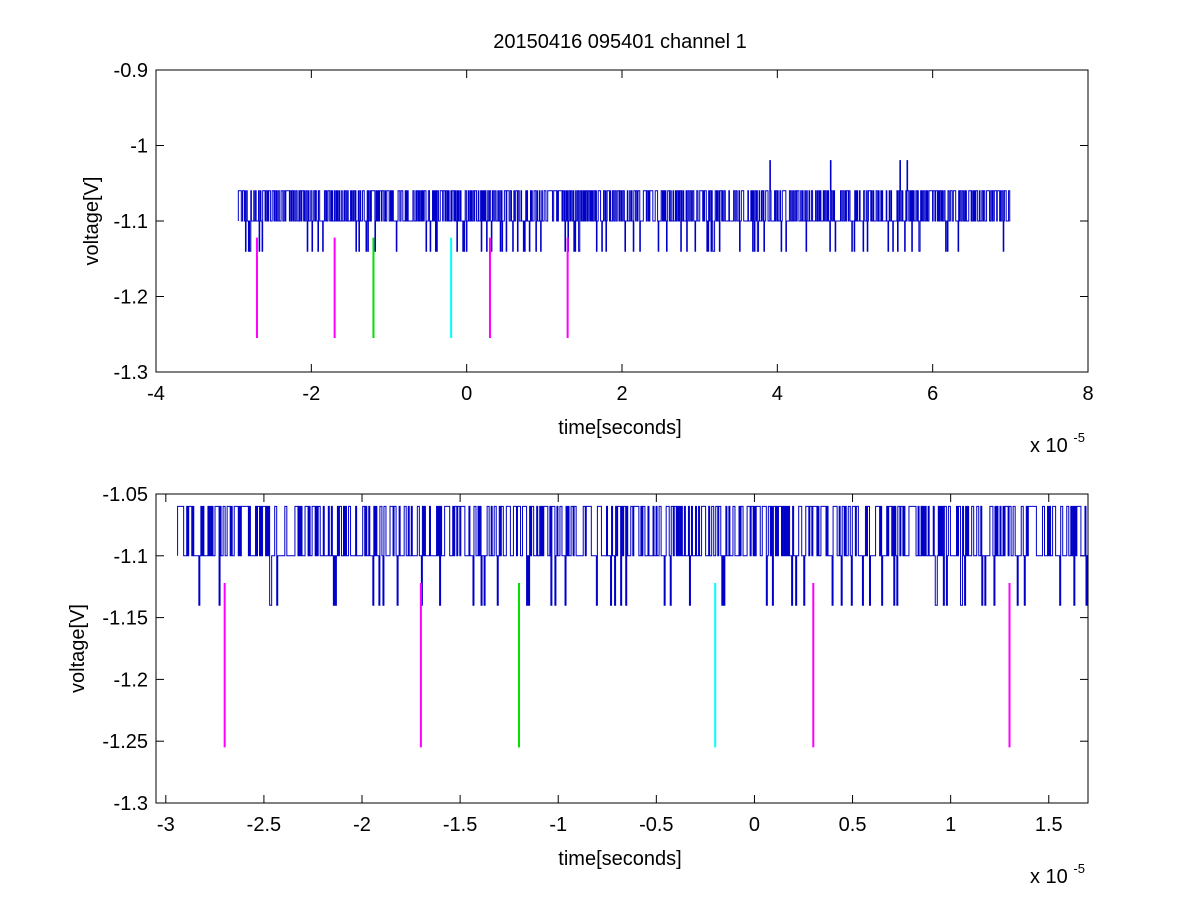 The width and height of the screenshot is (1200, 901). Describe the element at coordinates (166, 825) in the screenshot. I see `bottom-xtick-label: -3` at that location.